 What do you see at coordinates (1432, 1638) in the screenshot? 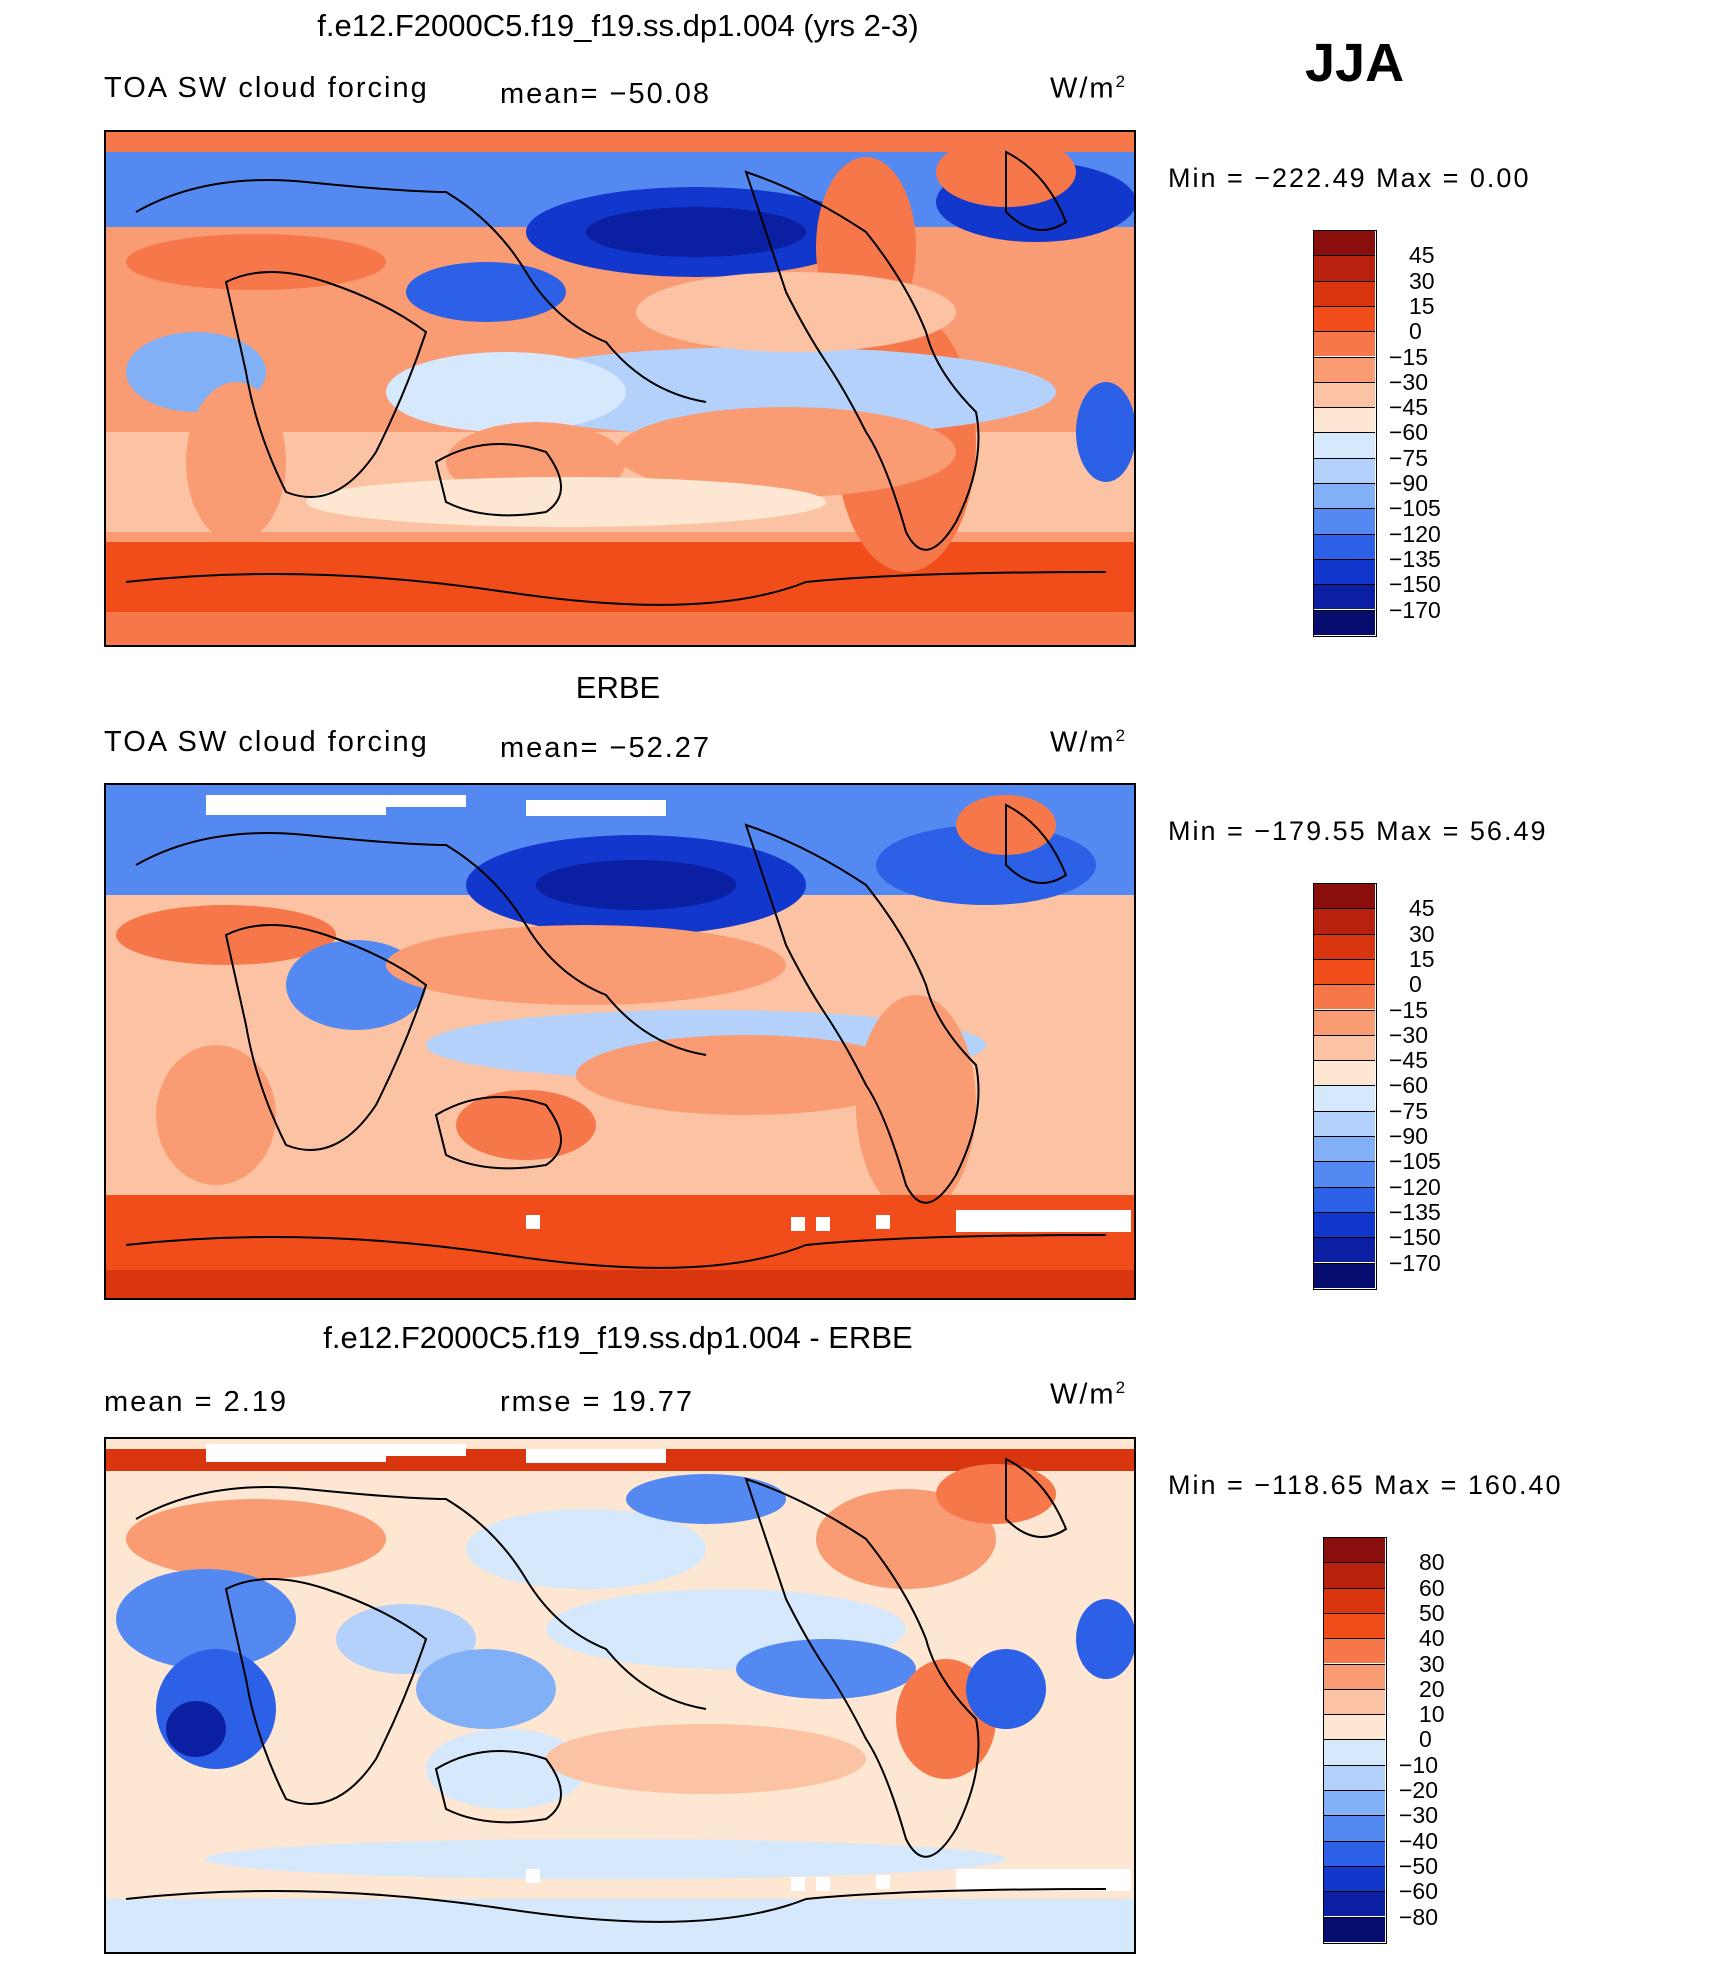
I see `colorbar-tick-label: 40` at bounding box center [1432, 1638].